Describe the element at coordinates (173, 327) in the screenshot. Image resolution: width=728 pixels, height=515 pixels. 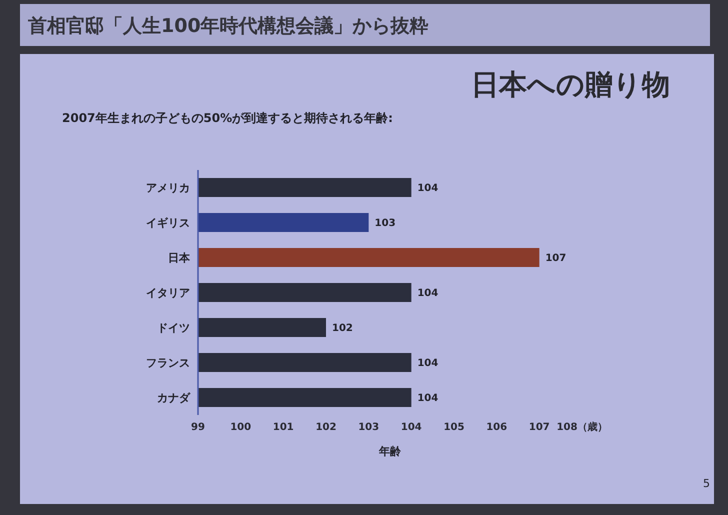
I see `y-tick-label: ドイツ` at that location.